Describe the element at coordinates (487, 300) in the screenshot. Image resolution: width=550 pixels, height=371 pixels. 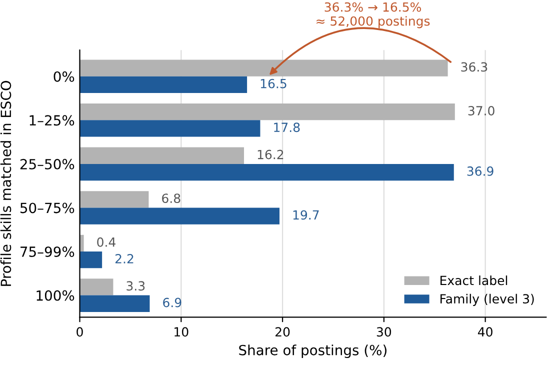
I see `legend-label: Family (level 3)` at that location.